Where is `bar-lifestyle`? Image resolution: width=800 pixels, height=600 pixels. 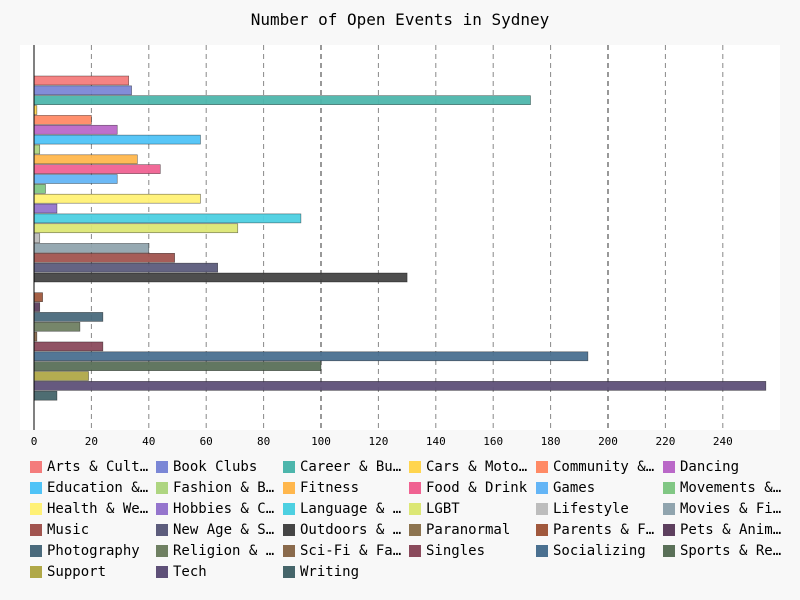
bar-lifestyle is located at coordinates (37, 238).